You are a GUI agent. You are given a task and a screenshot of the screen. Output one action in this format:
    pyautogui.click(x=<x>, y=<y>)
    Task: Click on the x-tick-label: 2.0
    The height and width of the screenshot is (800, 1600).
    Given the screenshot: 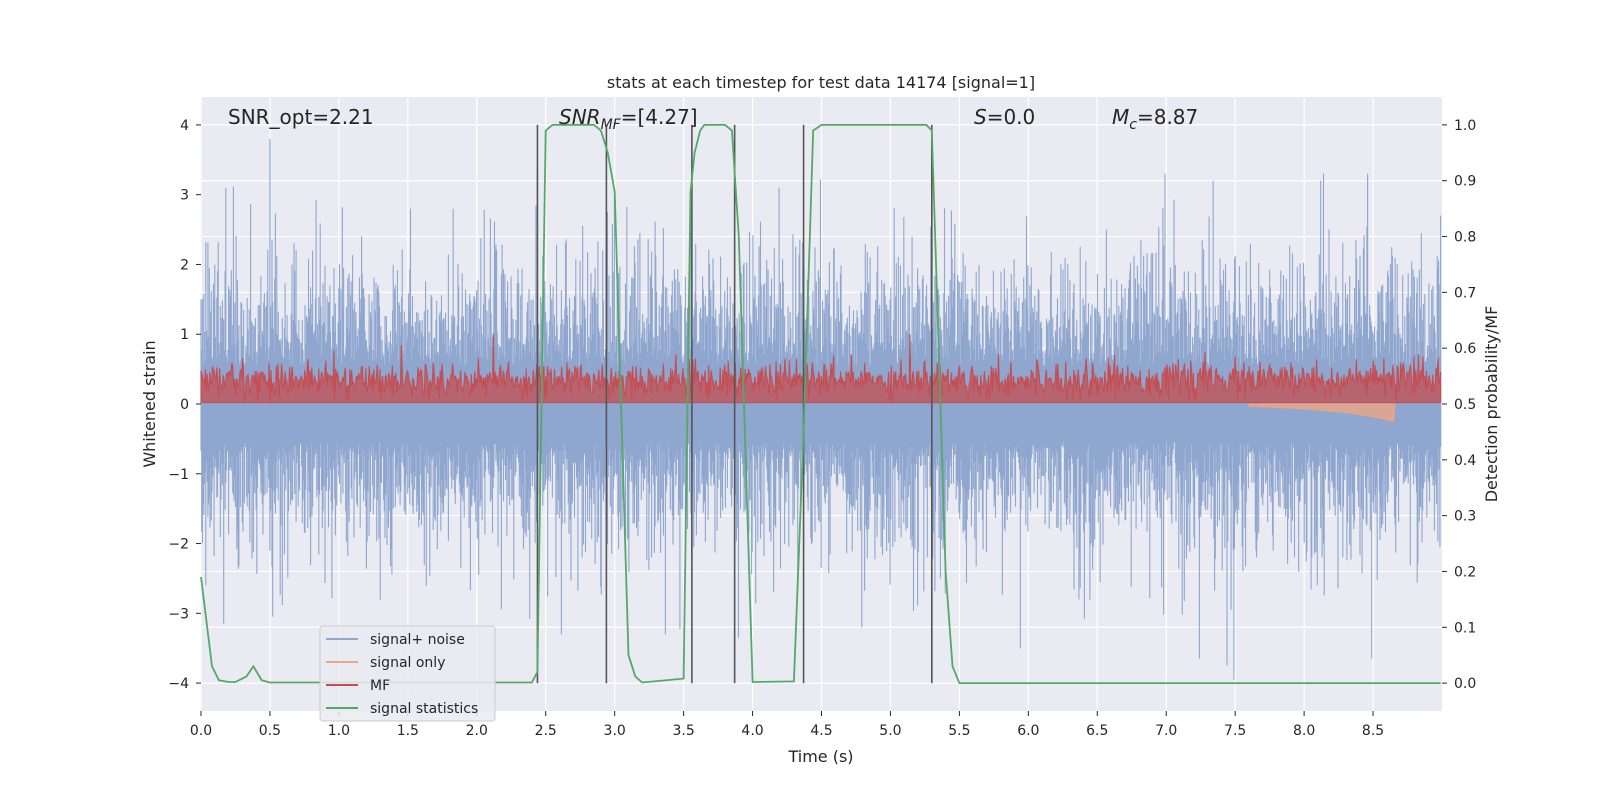 What is the action you would take?
    pyautogui.click(x=477, y=731)
    